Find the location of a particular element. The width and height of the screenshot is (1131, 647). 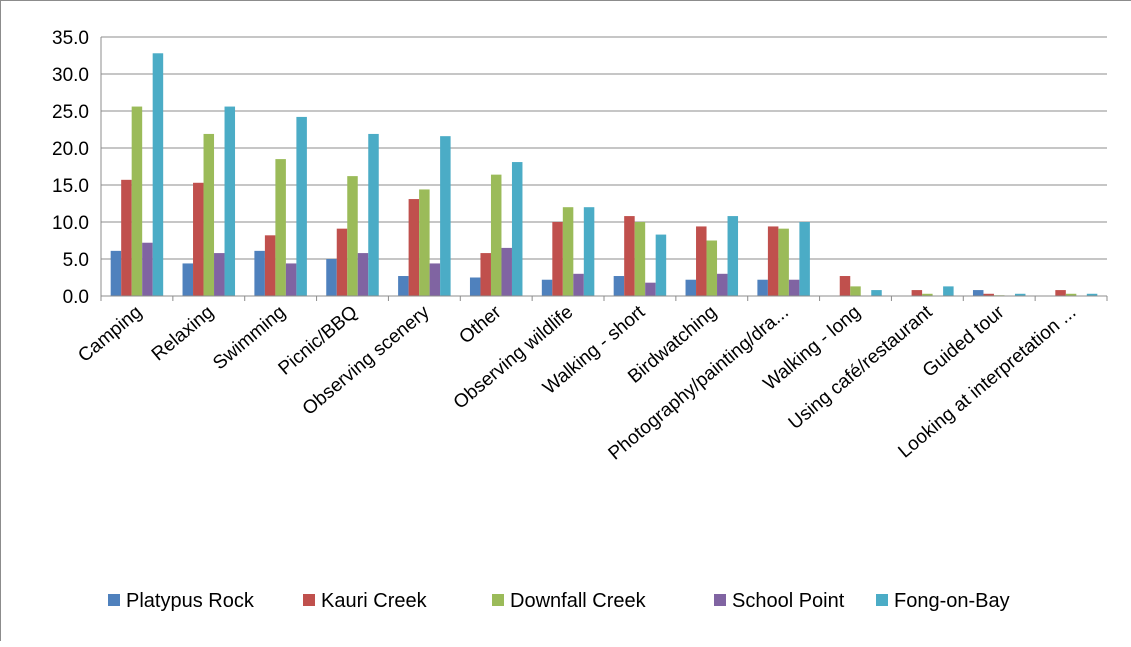

y-tick-label: 10.0 is located at coordinates (70, 223).